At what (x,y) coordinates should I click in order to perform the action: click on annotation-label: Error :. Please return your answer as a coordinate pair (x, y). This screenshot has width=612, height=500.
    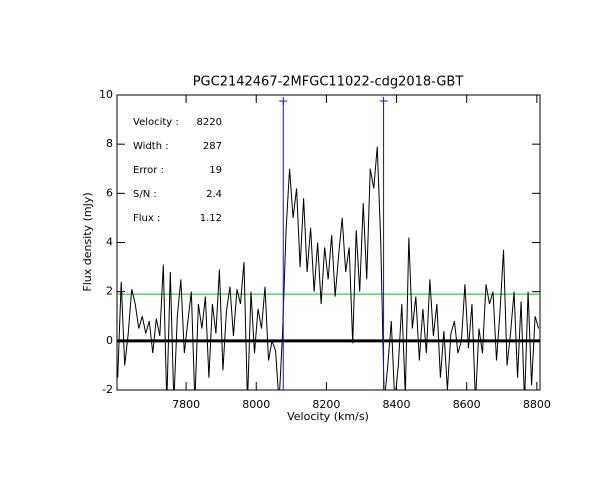
    Looking at the image, I should click on (148, 170).